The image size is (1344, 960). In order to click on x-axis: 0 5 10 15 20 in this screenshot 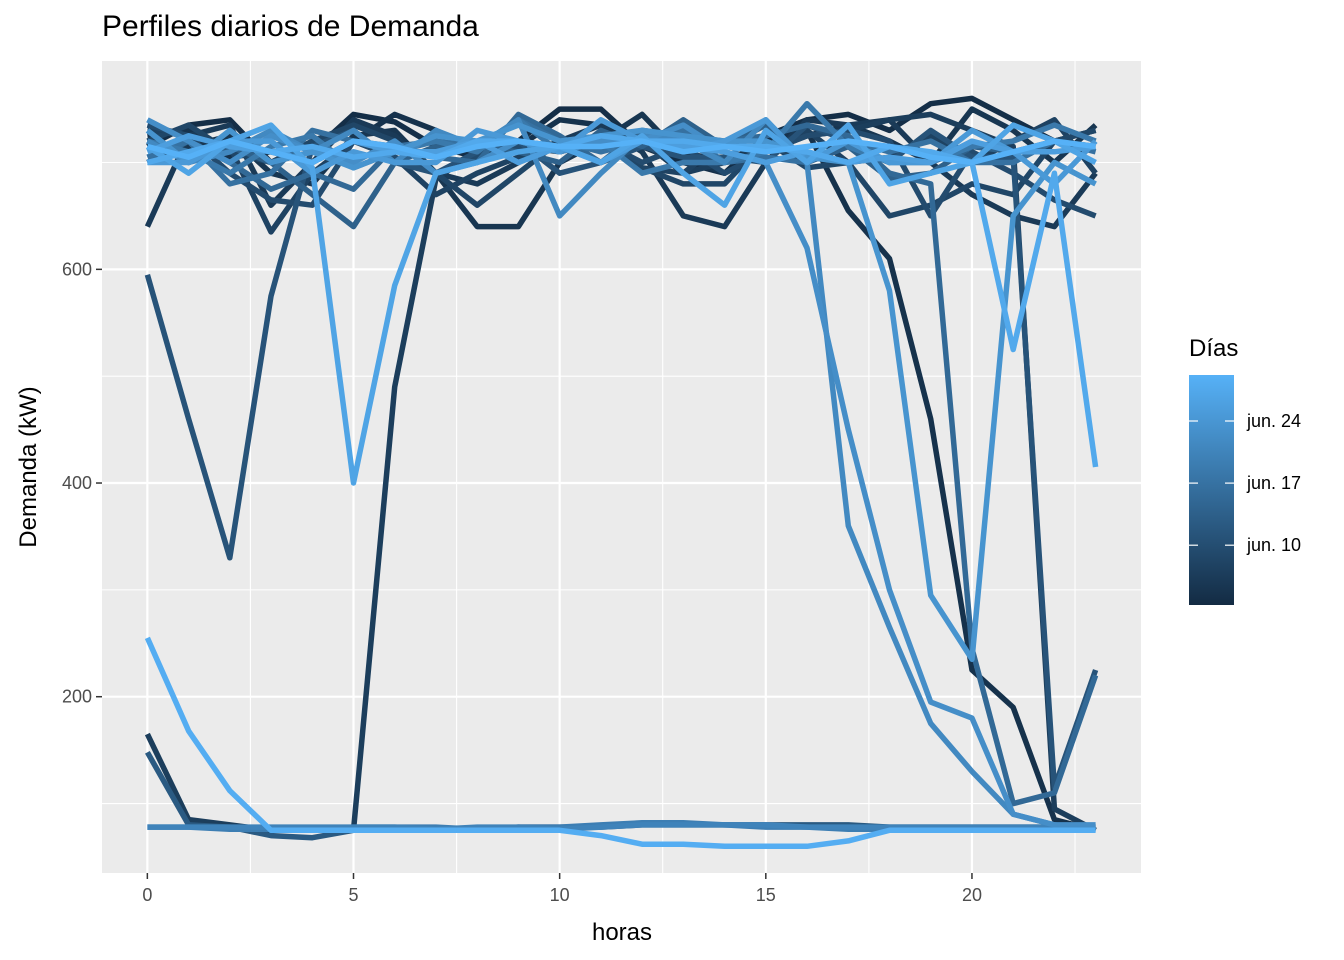, I will do `click(562, 889)`.